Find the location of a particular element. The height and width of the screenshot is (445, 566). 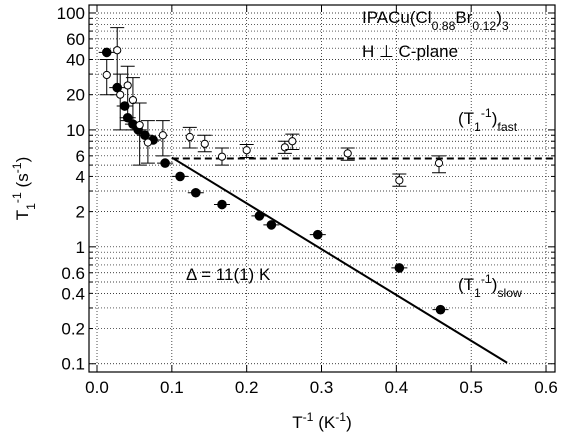

x-tick-label: 0.3 is located at coordinates (322, 387).